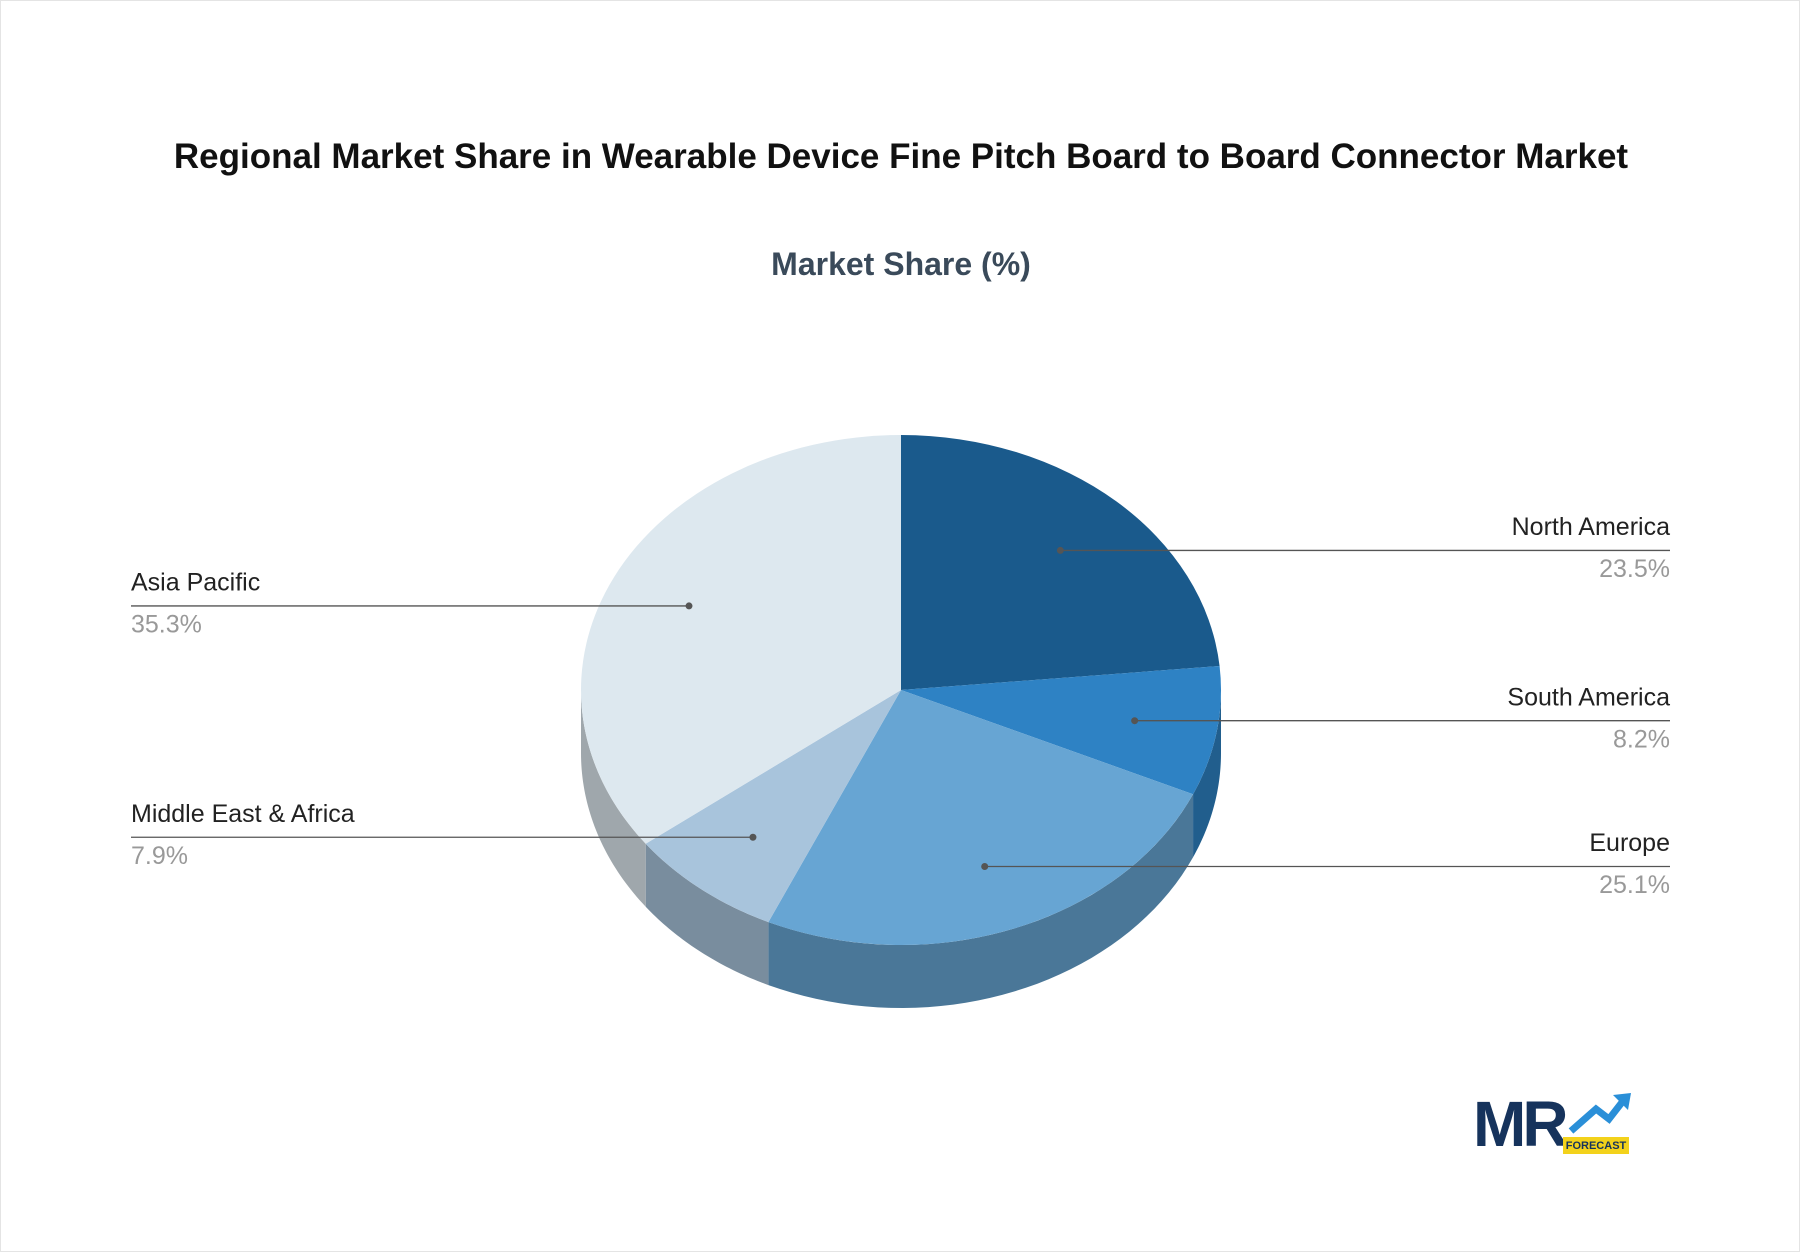 This screenshot has width=1800, height=1253. What do you see at coordinates (1622, 1101) in the screenshot?
I see `logo-arrowhead` at bounding box center [1622, 1101].